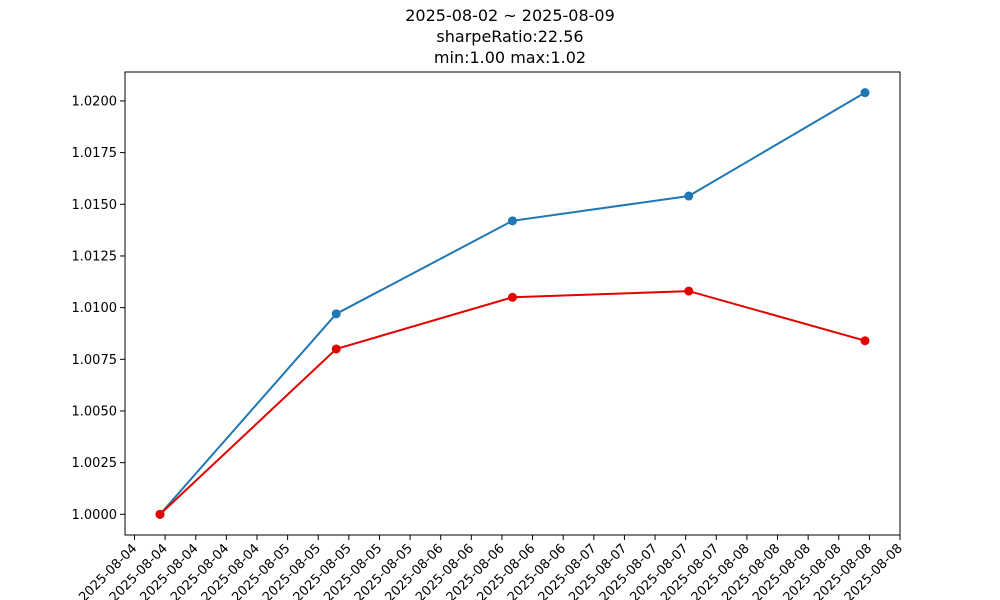 Image resolution: width=1000 pixels, height=600 pixels. I want to click on y-tick-label: 1.0025, so click(95, 463).